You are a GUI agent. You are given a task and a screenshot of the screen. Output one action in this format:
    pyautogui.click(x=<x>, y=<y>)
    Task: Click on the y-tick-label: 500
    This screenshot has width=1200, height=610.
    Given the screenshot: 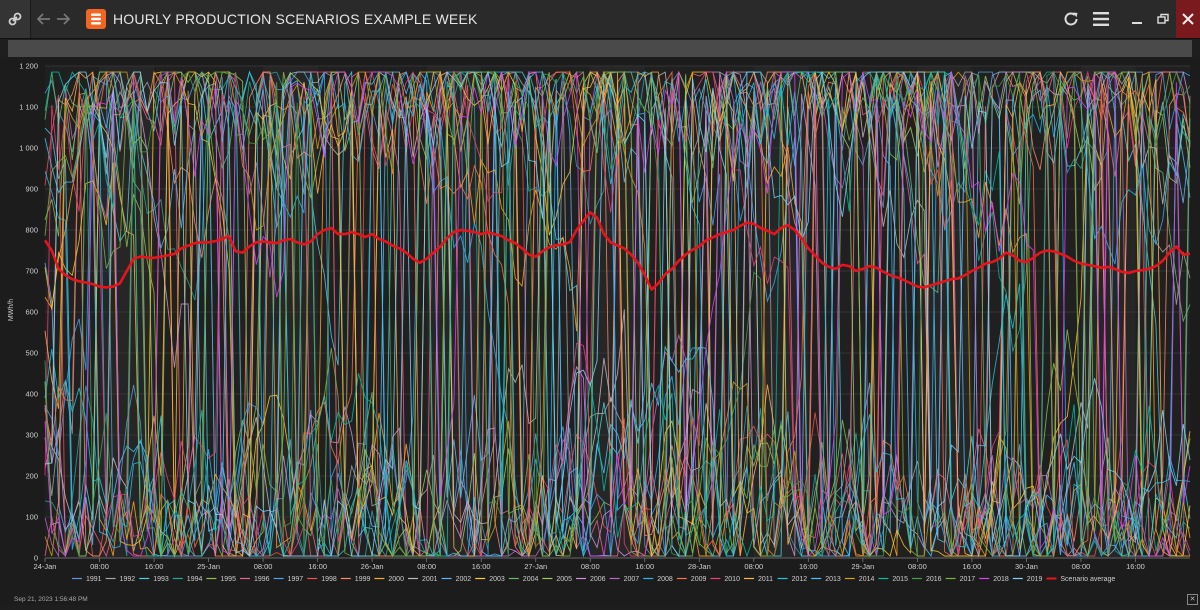 What is the action you would take?
    pyautogui.click(x=31, y=353)
    